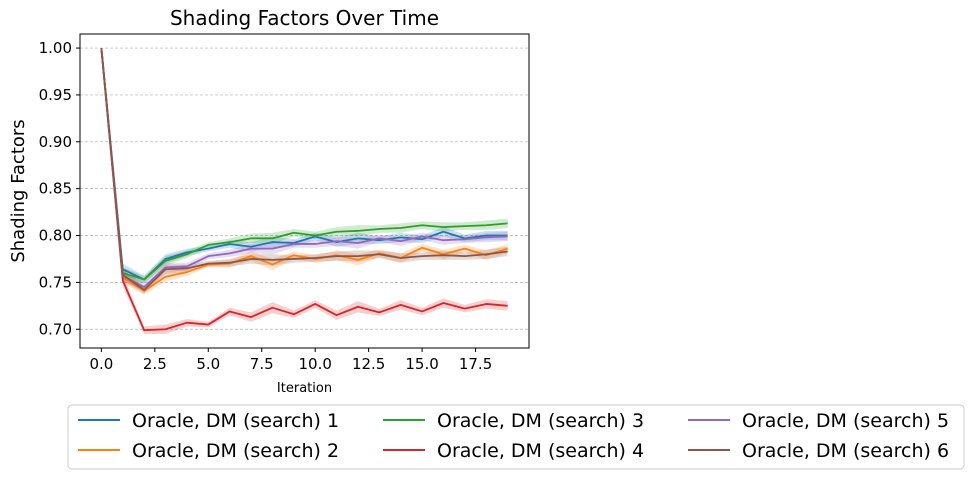  What do you see at coordinates (18, 190) in the screenshot?
I see `y-axis-label: Shading Factors` at bounding box center [18, 190].